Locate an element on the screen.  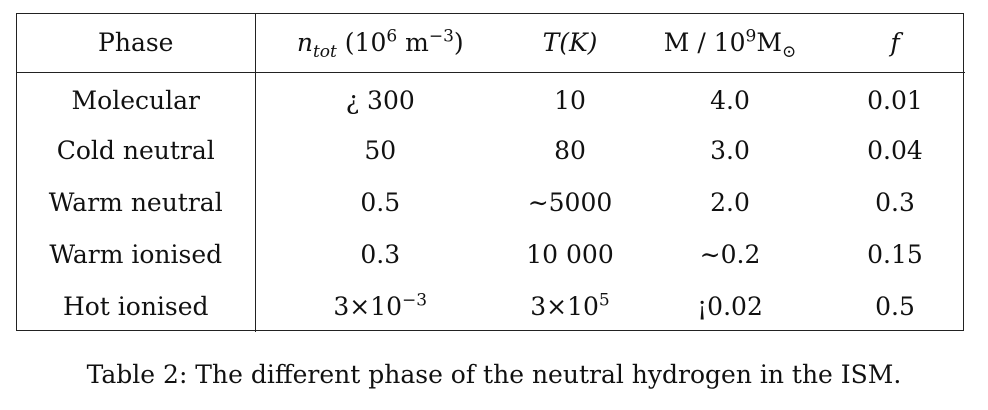
header-mass-pre: M / 10 is located at coordinates (704, 43).